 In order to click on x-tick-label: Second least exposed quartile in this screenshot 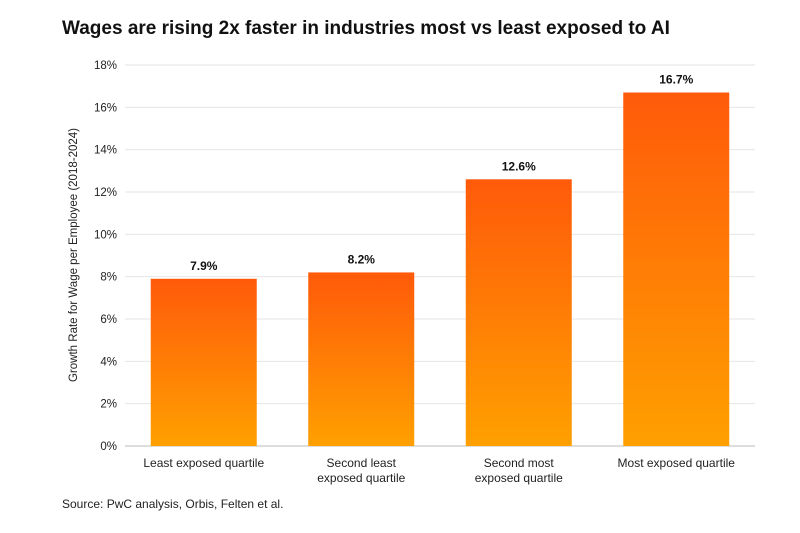, I will do `click(361, 470)`.